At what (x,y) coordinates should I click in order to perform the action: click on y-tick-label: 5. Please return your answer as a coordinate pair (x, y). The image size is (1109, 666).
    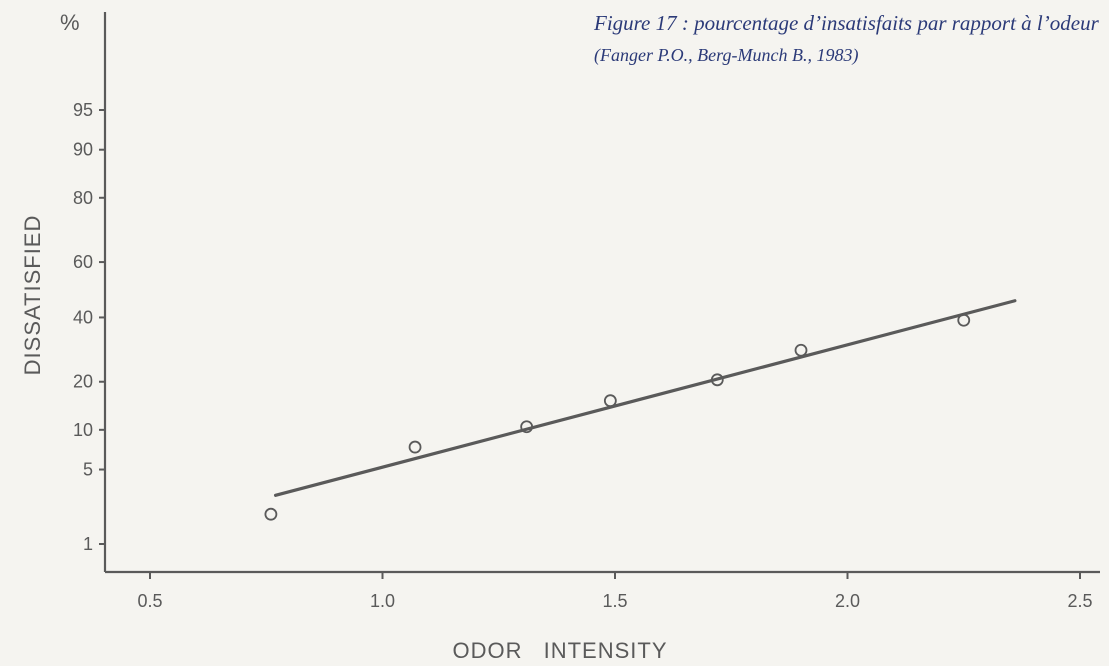
    Looking at the image, I should click on (88, 470).